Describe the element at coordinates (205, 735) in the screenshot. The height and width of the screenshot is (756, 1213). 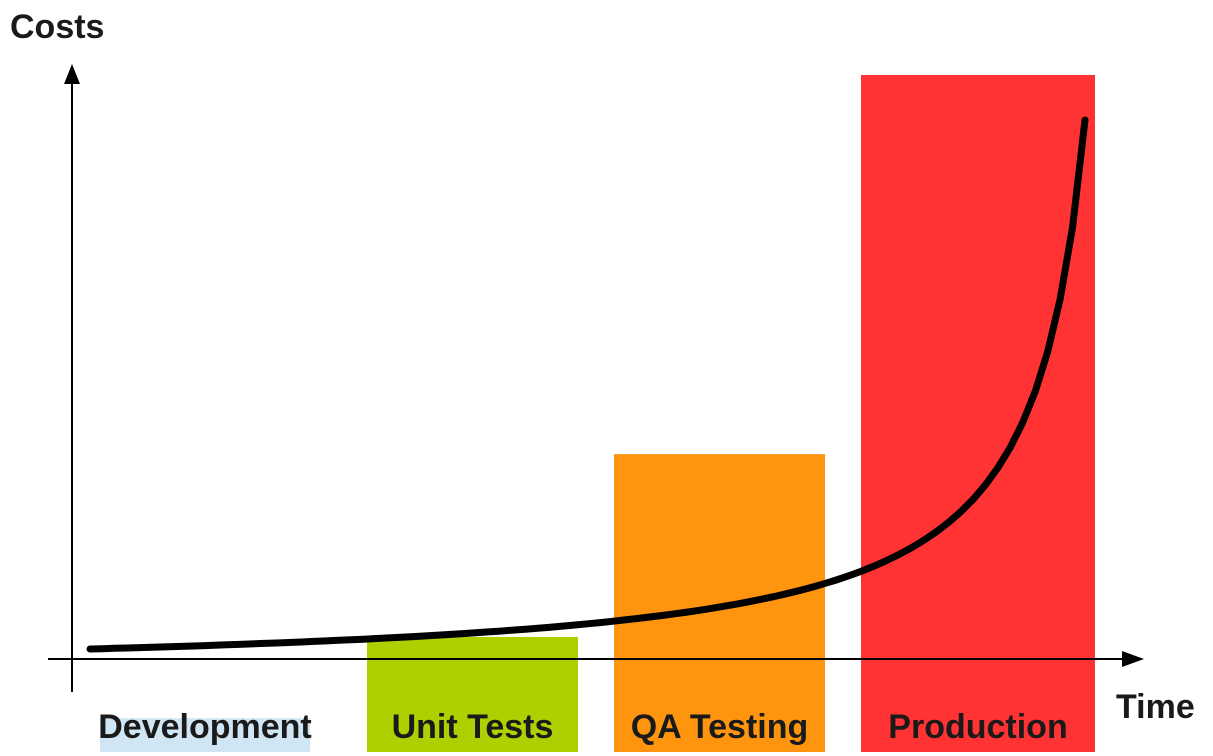
I see `bar-development` at that location.